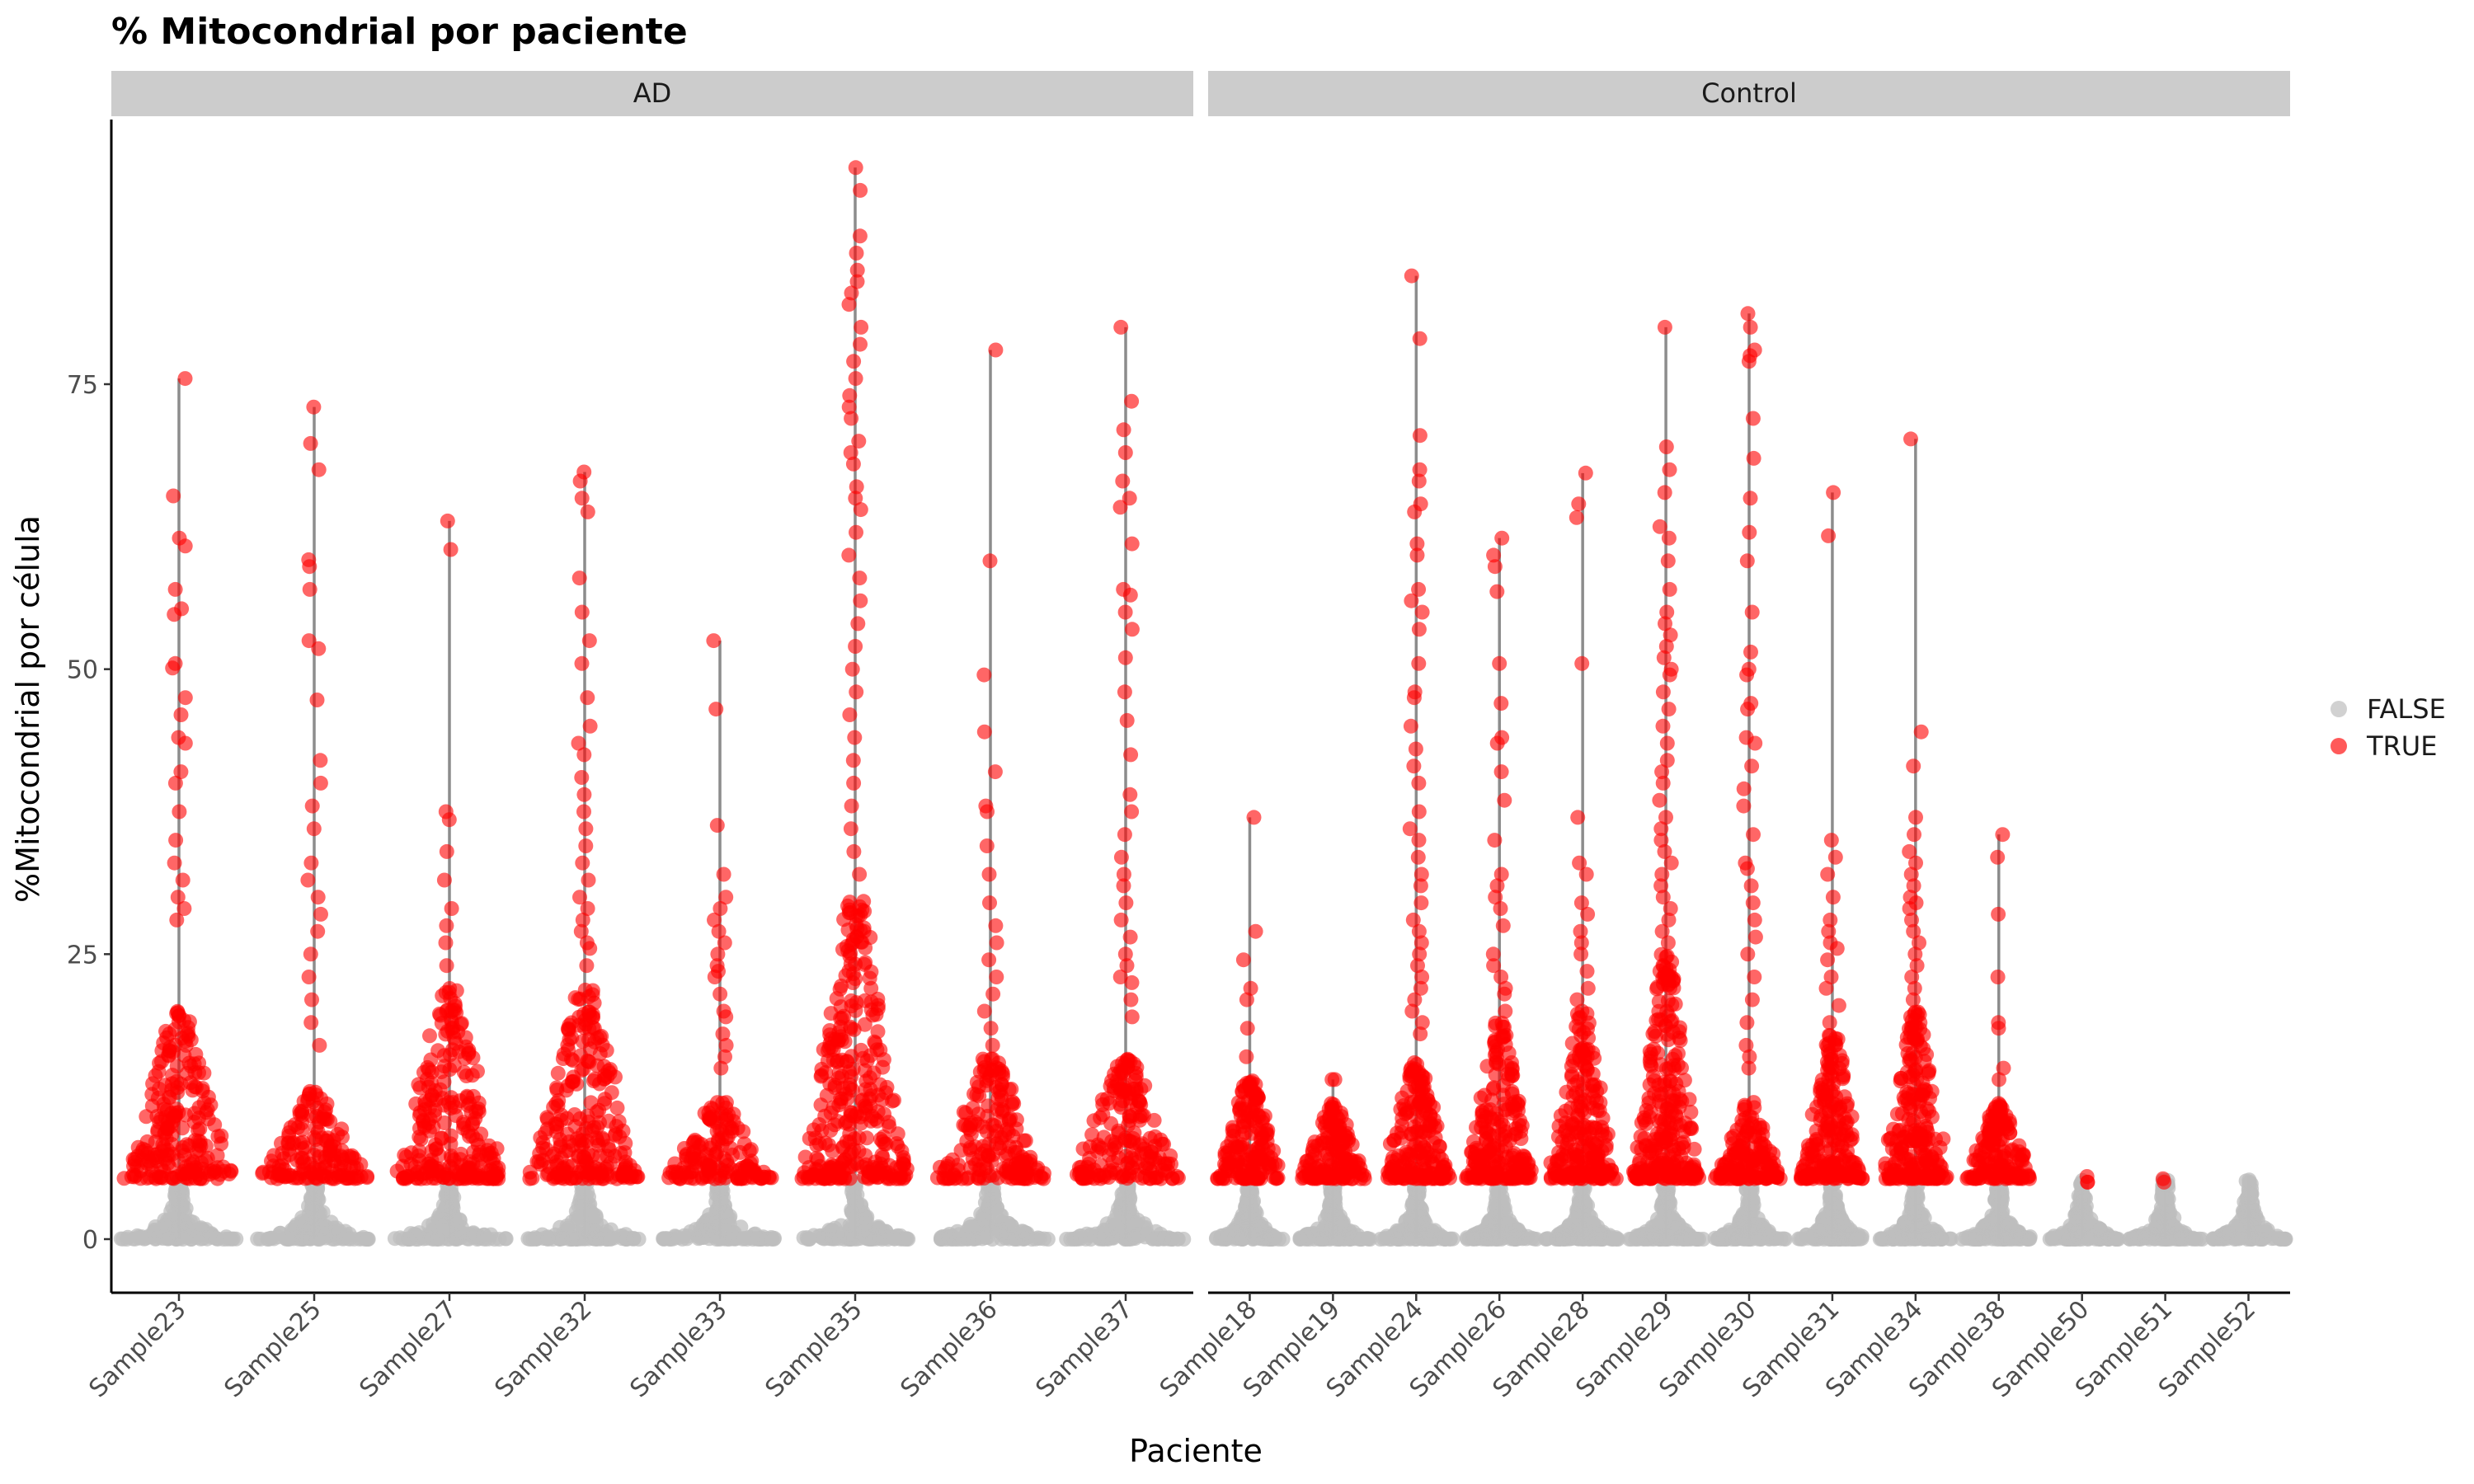  What do you see at coordinates (652, 93) in the screenshot?
I see `facet-label: AD` at bounding box center [652, 93].